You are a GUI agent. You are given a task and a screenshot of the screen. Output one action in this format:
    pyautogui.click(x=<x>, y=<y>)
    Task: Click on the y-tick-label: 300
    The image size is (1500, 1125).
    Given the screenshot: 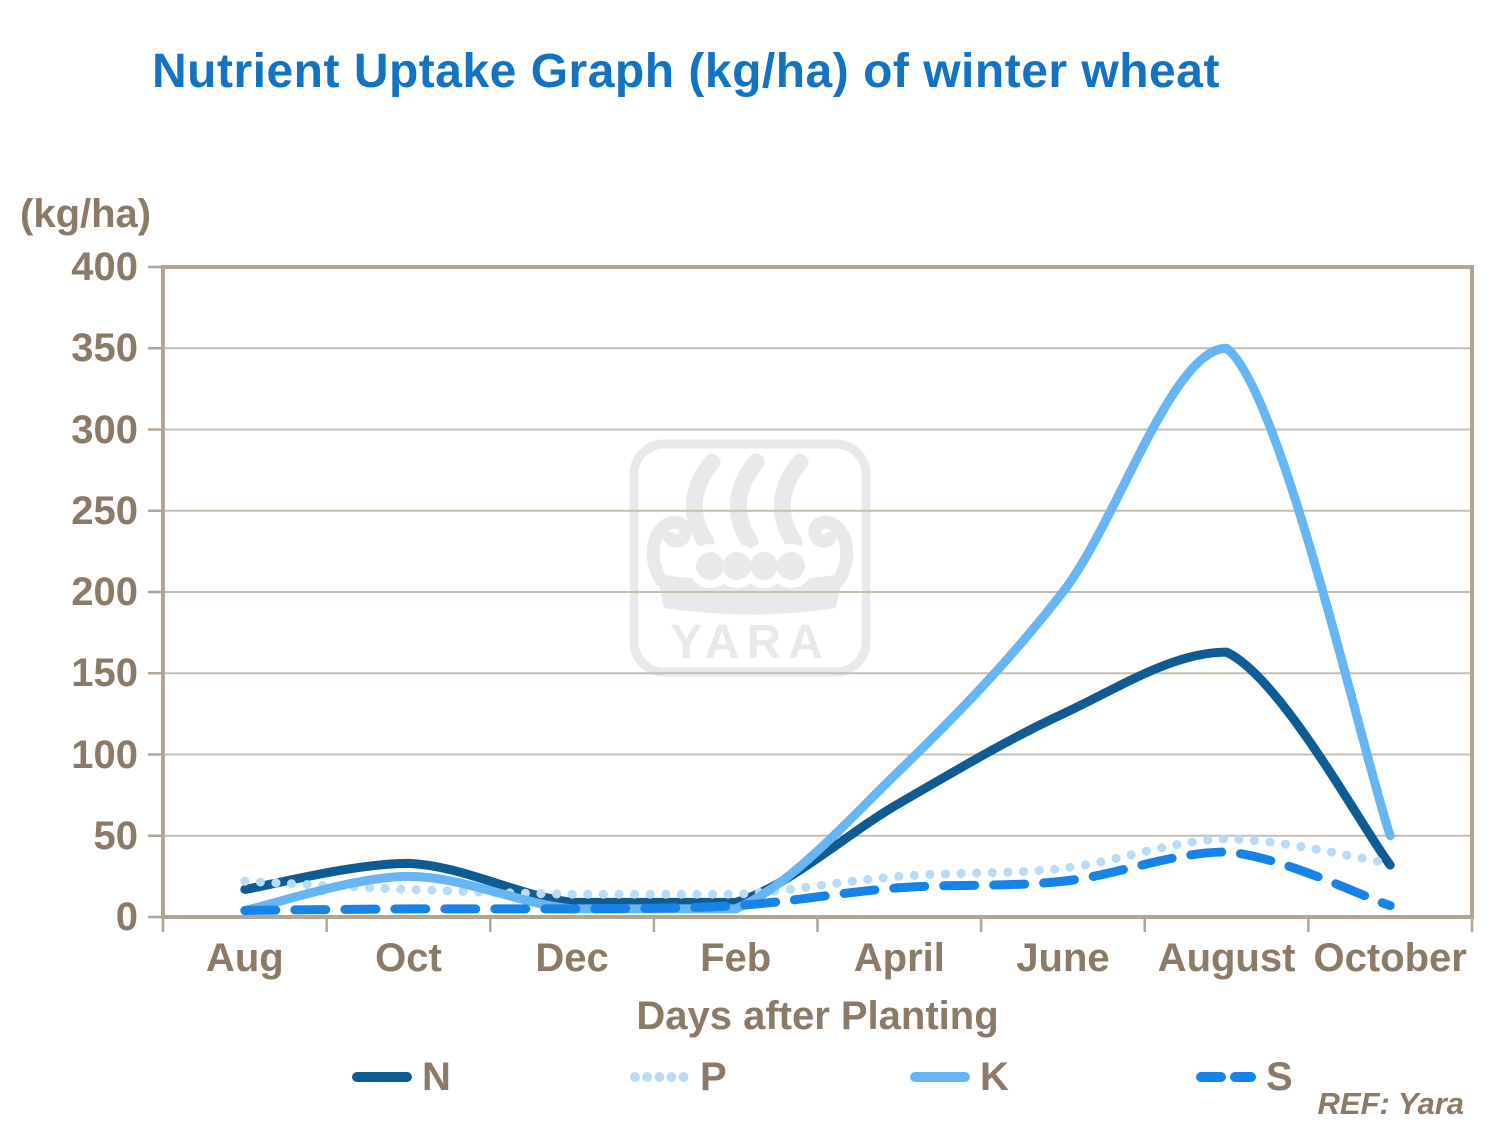 What is the action you would take?
    pyautogui.click(x=104, y=429)
    